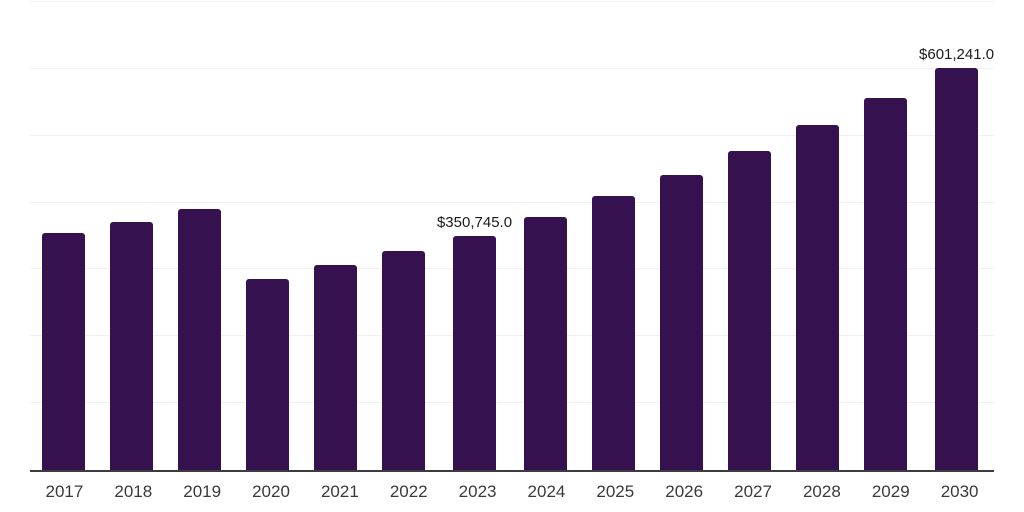  Describe the element at coordinates (684, 491) in the screenshot. I see `x-tick-2026: 2026` at that location.